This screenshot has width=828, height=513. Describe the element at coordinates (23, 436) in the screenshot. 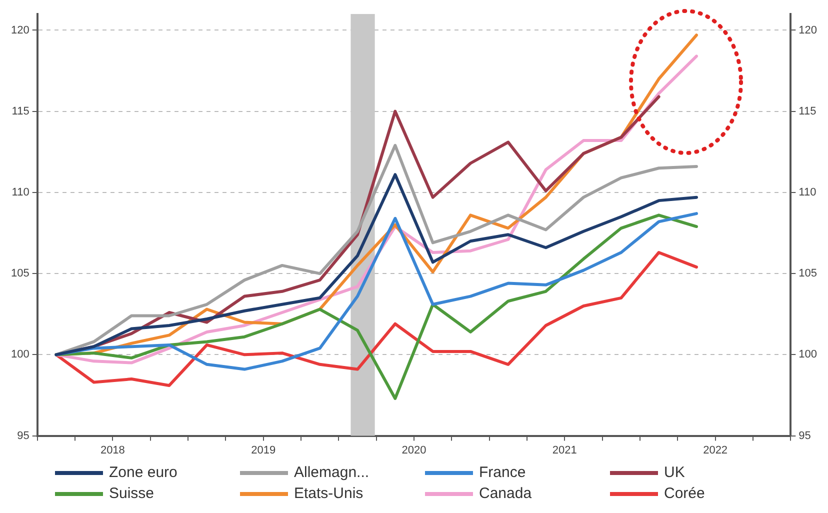

I see `y-tick-label: 95` at that location.